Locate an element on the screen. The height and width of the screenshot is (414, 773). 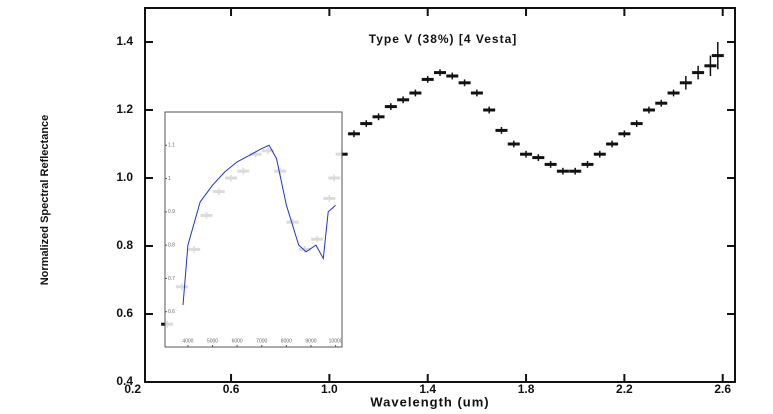
inset-y-tick-label: 1 is located at coordinates (169, 179).